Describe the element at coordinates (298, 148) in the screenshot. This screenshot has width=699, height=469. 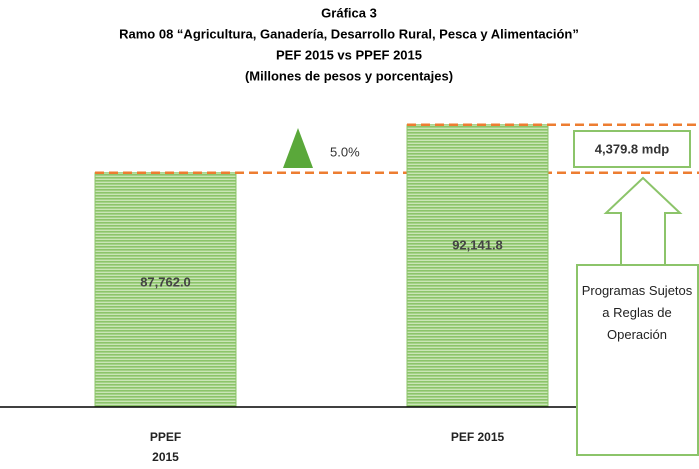
I see `increase-triangle` at that location.